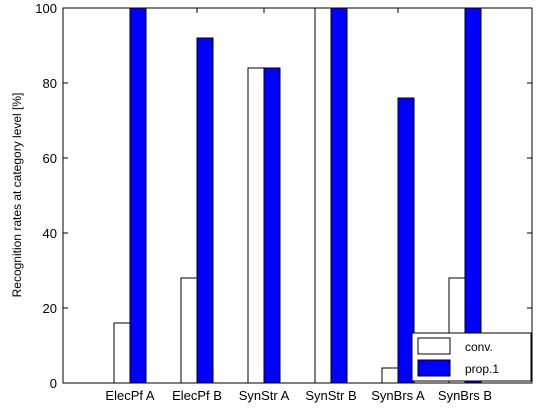 This screenshot has width=538, height=408. I want to click on x-tick-label: SynStr A, so click(264, 395).